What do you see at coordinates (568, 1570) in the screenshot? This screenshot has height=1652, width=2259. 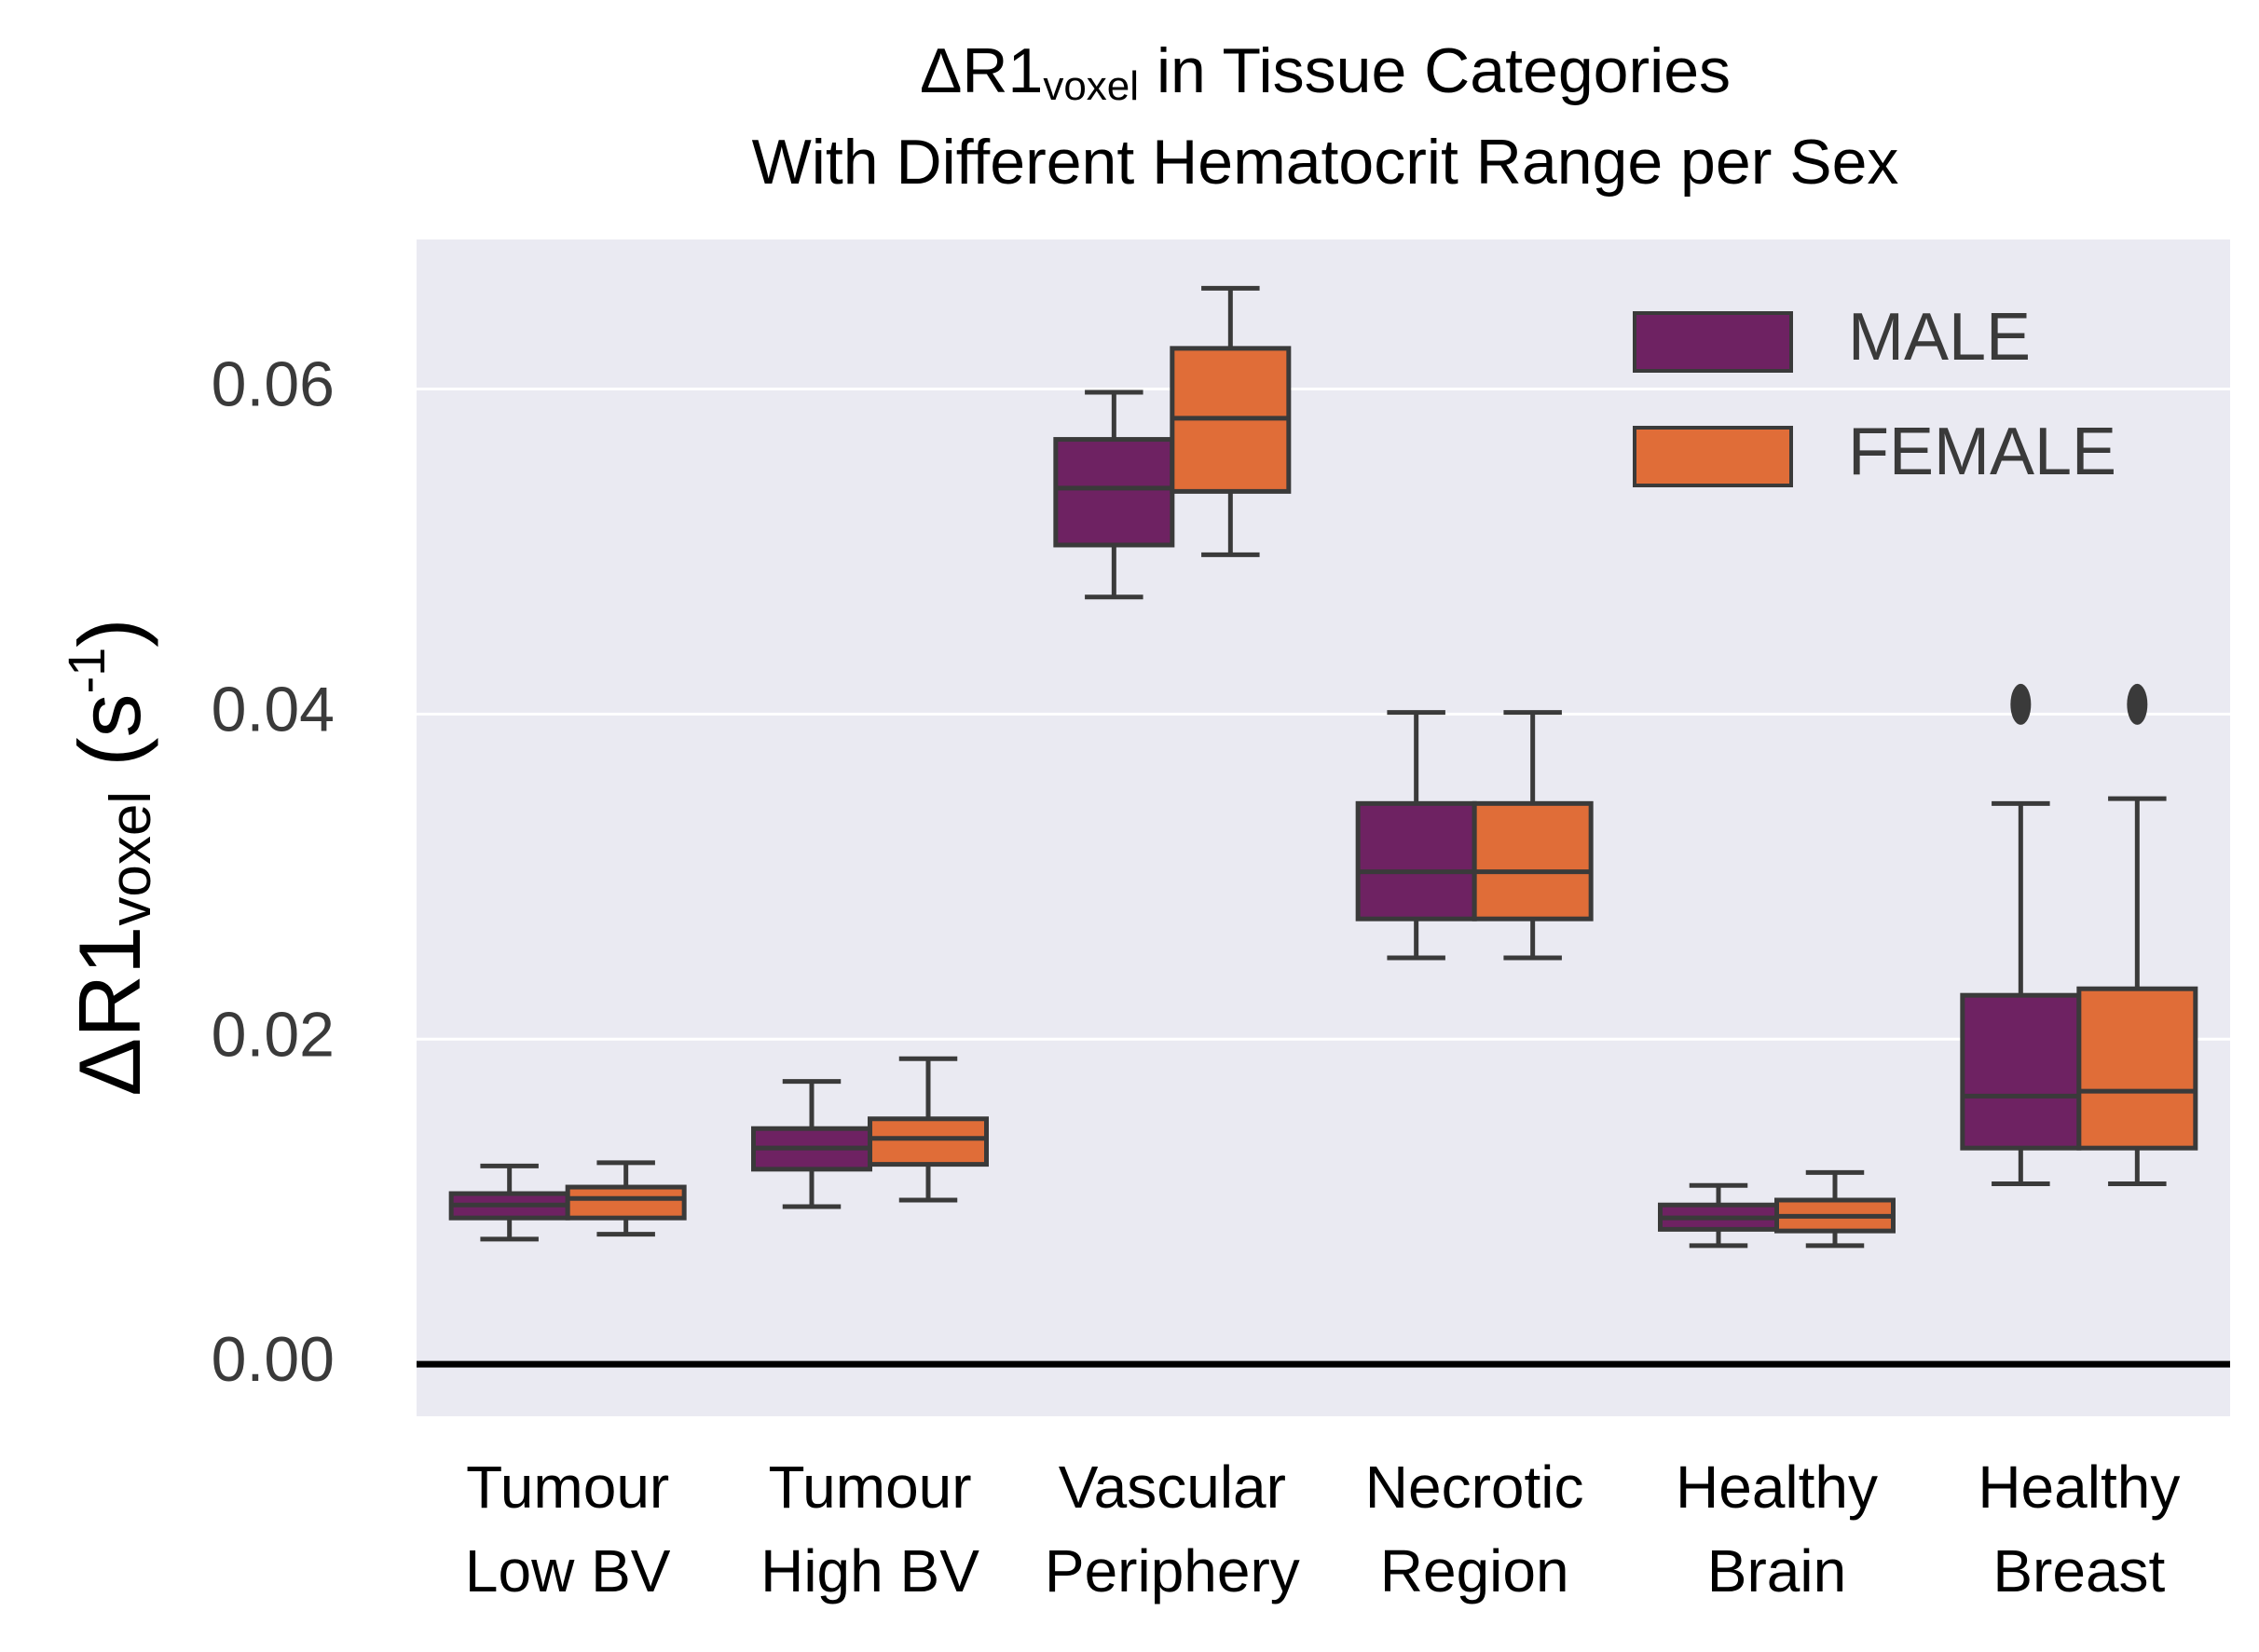 I see `x-tick-label: Low BV` at bounding box center [568, 1570].